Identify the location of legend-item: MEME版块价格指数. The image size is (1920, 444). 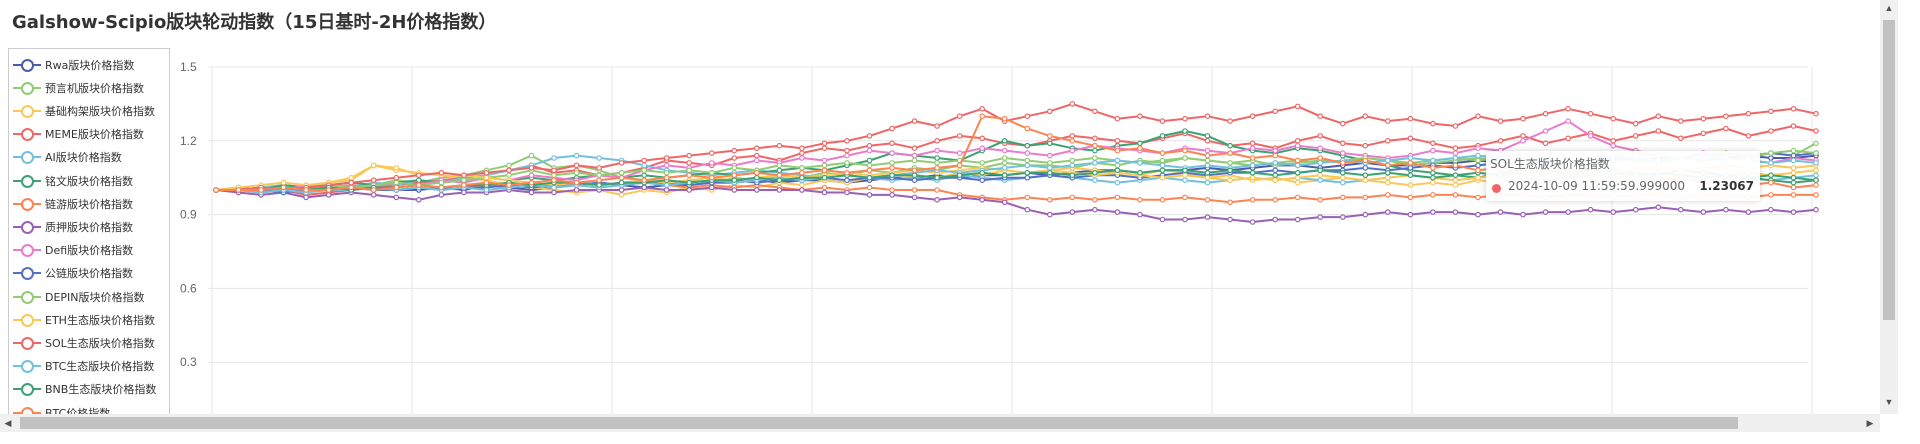
(76, 134).